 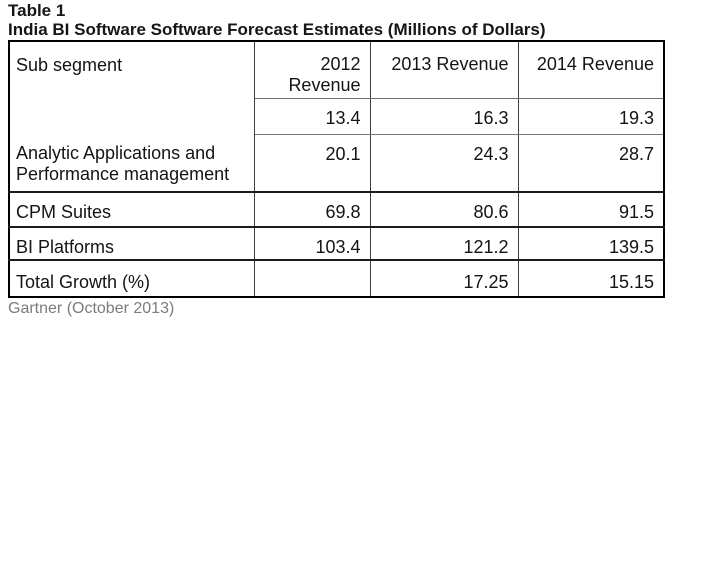 What do you see at coordinates (591, 116) in the screenshot?
I see `cell-2014-value: 19.3` at bounding box center [591, 116].